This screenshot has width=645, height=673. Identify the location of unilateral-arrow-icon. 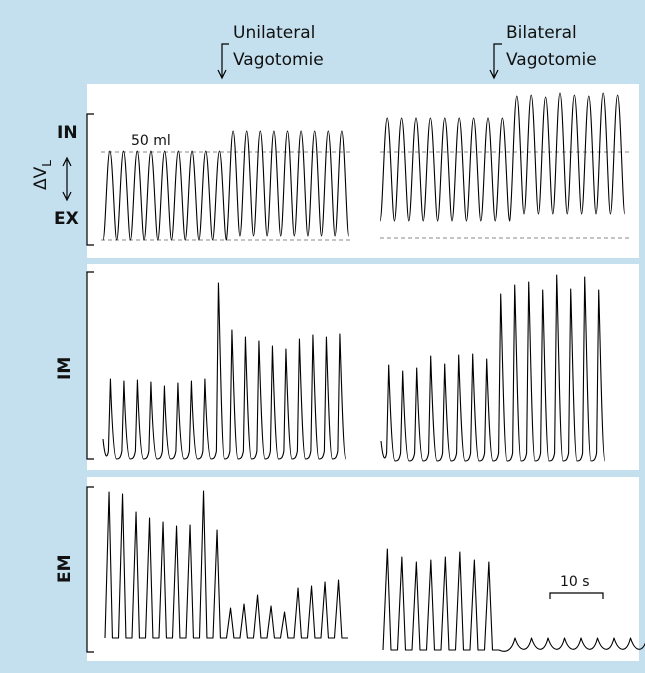
(222, 74).